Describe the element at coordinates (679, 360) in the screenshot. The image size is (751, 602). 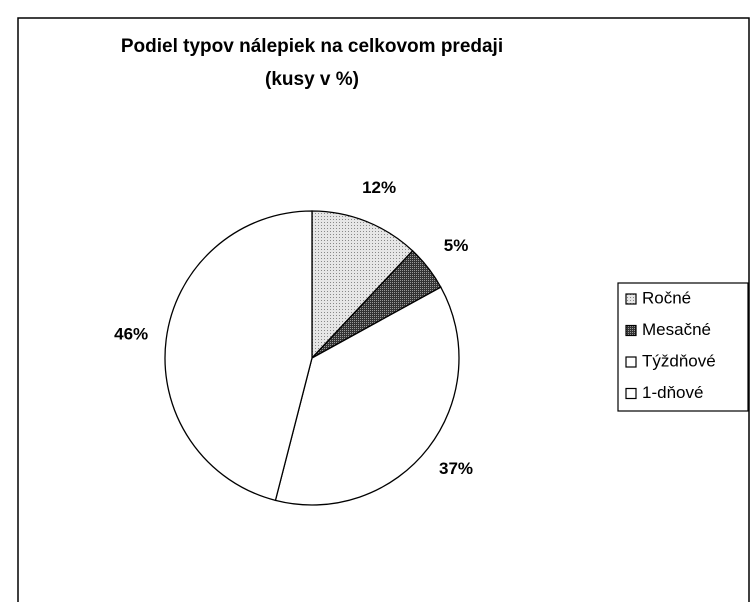
I see `legend-label: Týždňové` at that location.